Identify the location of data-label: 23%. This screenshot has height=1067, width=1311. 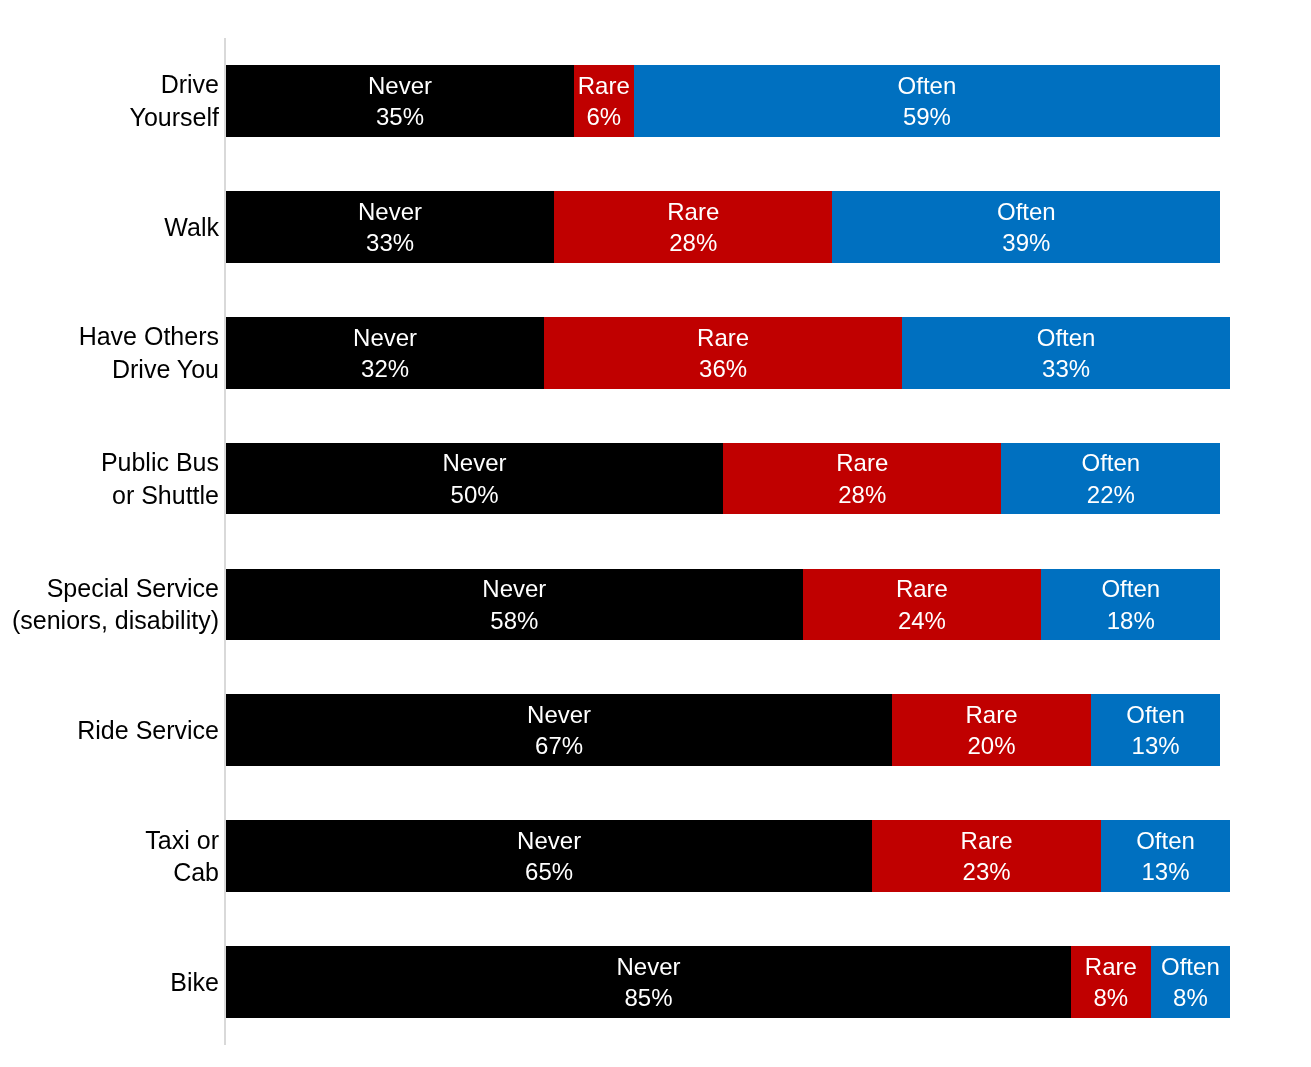
(986, 872).